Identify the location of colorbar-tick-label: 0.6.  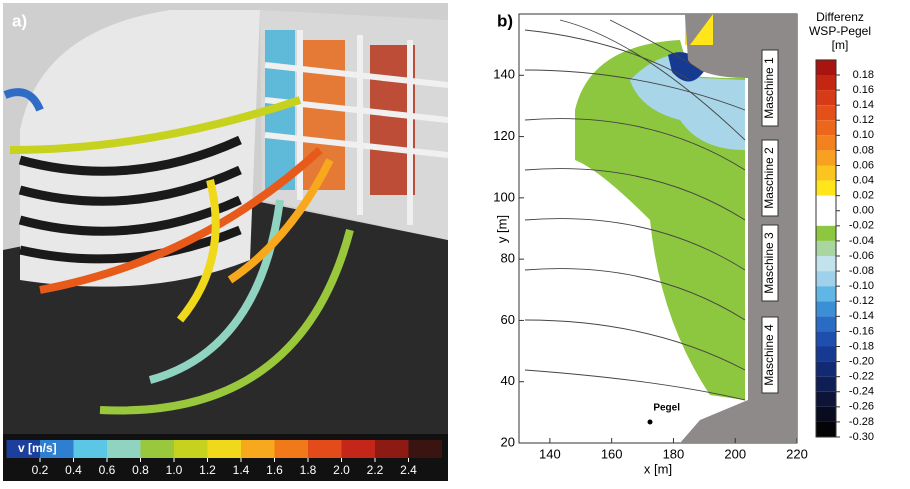
(107, 470).